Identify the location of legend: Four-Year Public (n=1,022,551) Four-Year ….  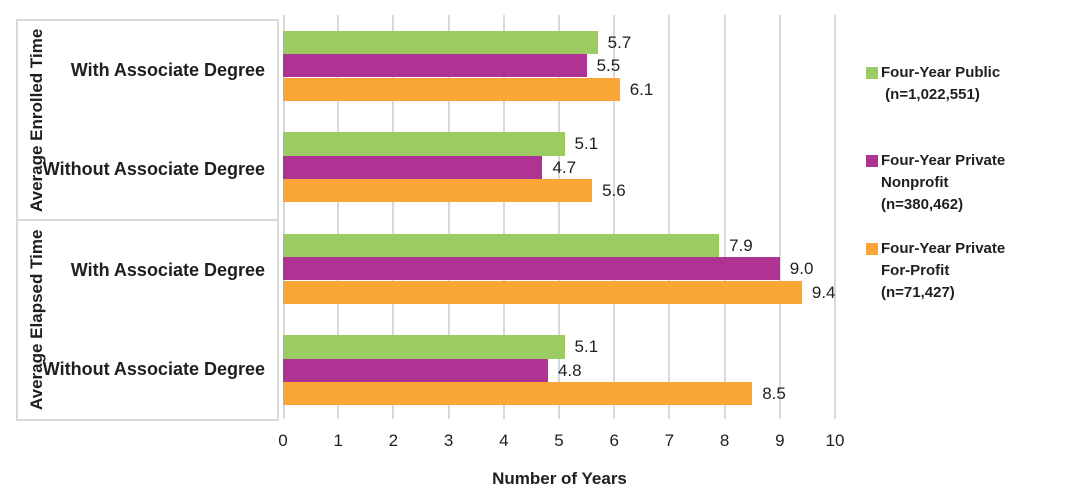
(966, 183).